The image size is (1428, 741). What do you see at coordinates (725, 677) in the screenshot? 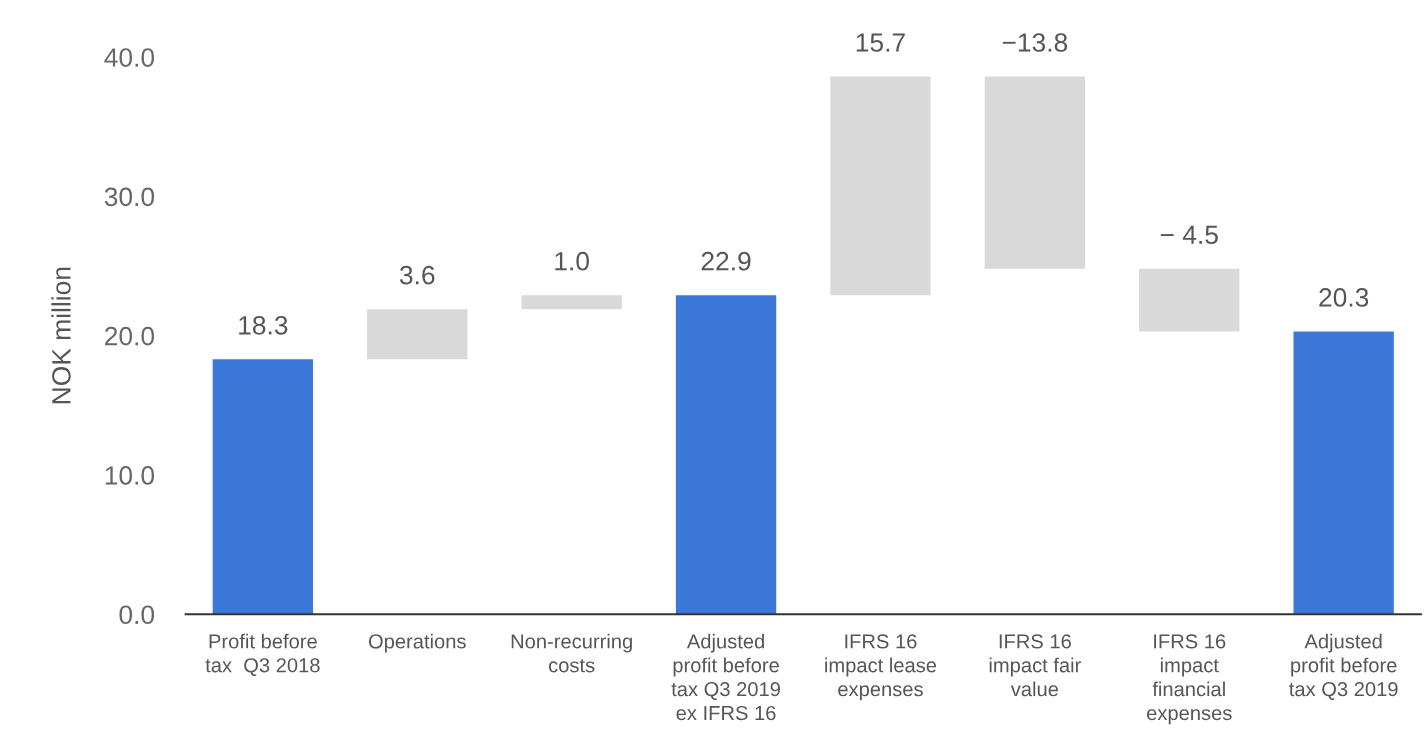
I see `x-tick-label: Adjusted profit before tax Q3 2019 ex IFRS 16` at bounding box center [725, 677].